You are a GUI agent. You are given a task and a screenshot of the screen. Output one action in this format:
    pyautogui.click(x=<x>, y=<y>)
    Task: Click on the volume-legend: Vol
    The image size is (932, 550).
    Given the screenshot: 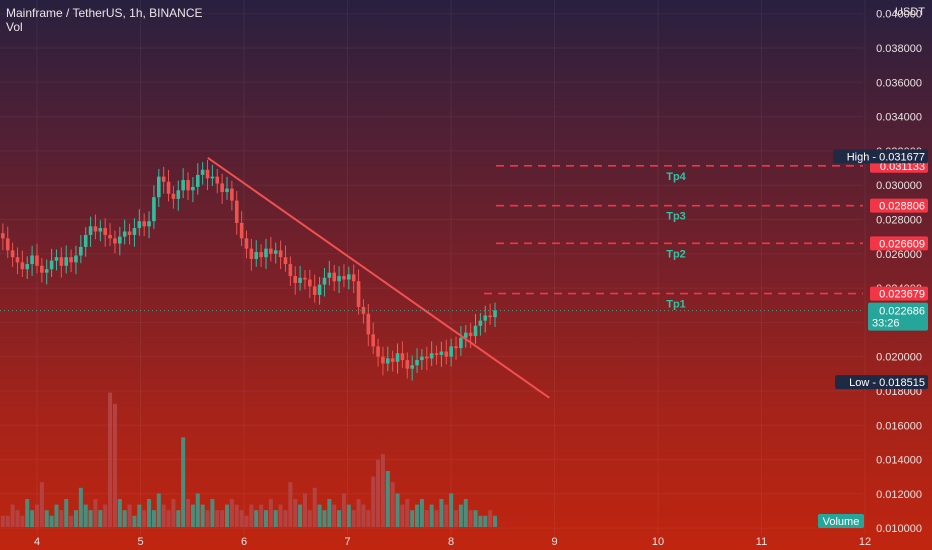 What is the action you would take?
    pyautogui.click(x=14, y=27)
    